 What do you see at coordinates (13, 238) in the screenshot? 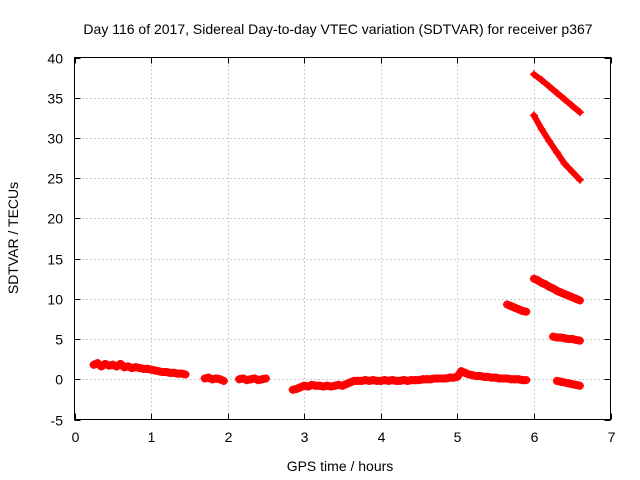
I see `y-axis-label: SDTVAR / TECUs` at bounding box center [13, 238].